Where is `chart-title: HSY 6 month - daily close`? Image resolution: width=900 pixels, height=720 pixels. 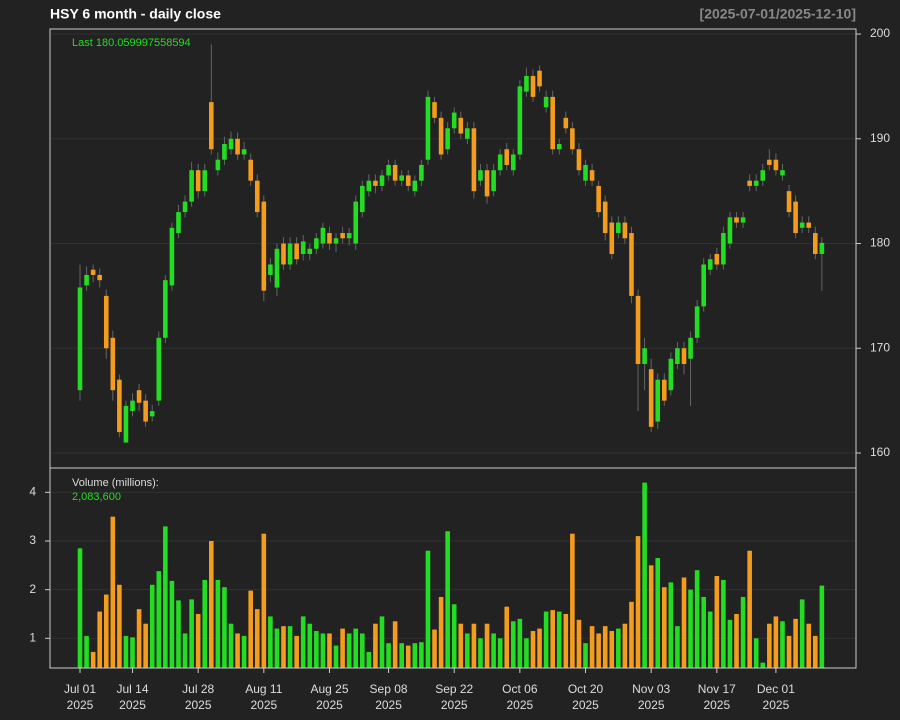 chart-title: HSY 6 month - daily close is located at coordinates (135, 14).